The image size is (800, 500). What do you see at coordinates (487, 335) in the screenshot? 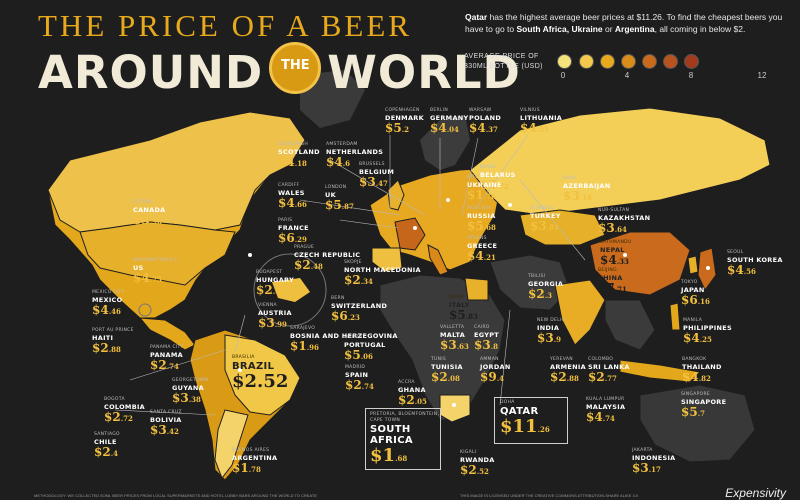
I see `country-name: EGYPT` at bounding box center [487, 335].